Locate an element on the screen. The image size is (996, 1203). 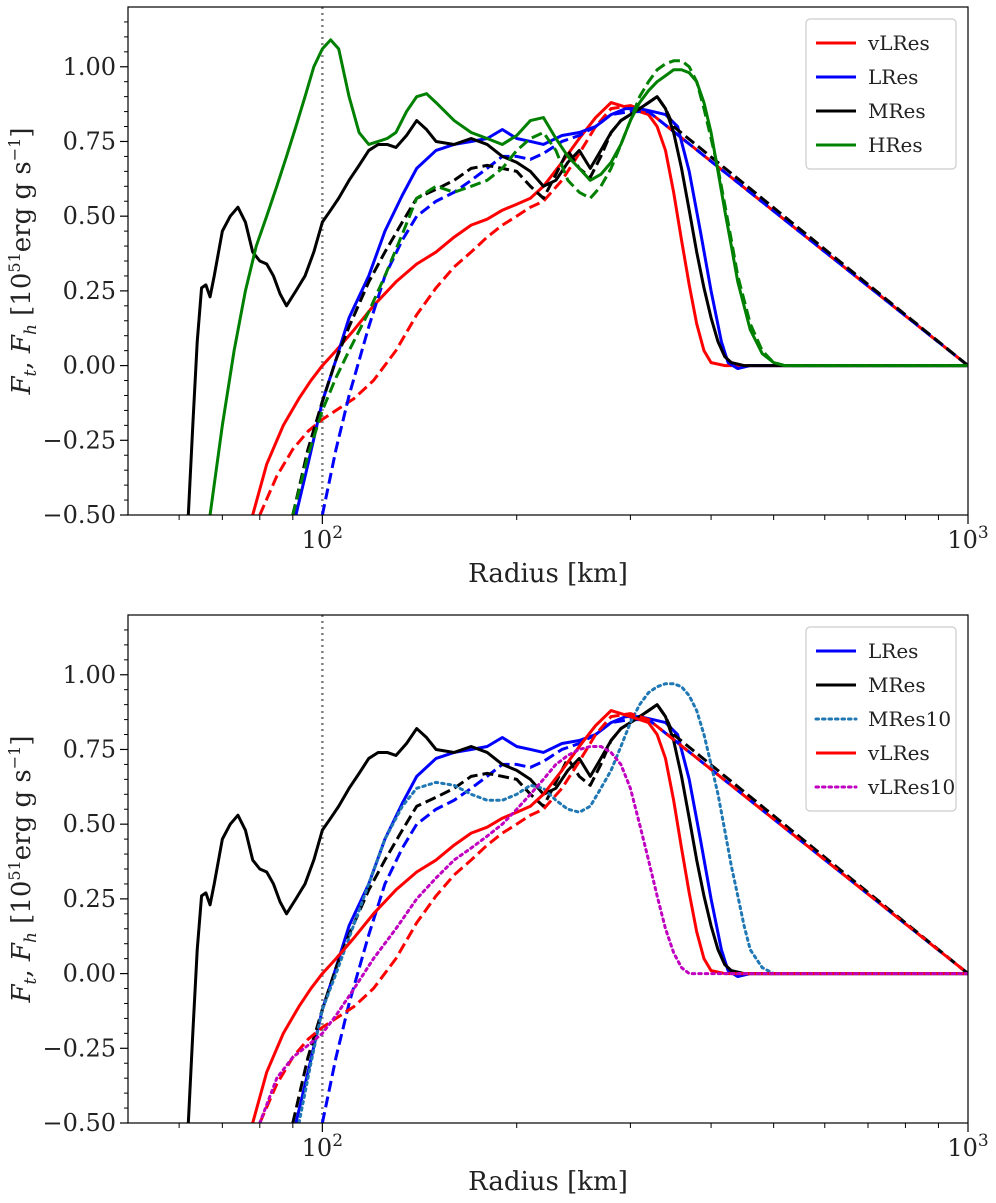
legend: LRes MRes MRes10 vLRes vLRes10 is located at coordinates (881, 719).